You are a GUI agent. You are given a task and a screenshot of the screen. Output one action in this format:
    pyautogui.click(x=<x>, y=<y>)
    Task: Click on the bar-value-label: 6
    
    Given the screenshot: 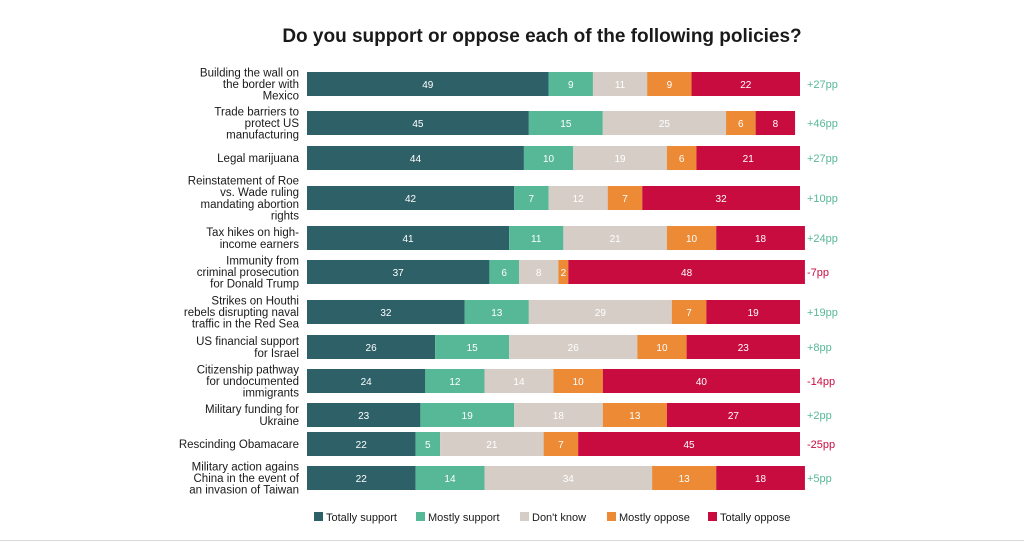 What is the action you would take?
    pyautogui.click(x=504, y=273)
    